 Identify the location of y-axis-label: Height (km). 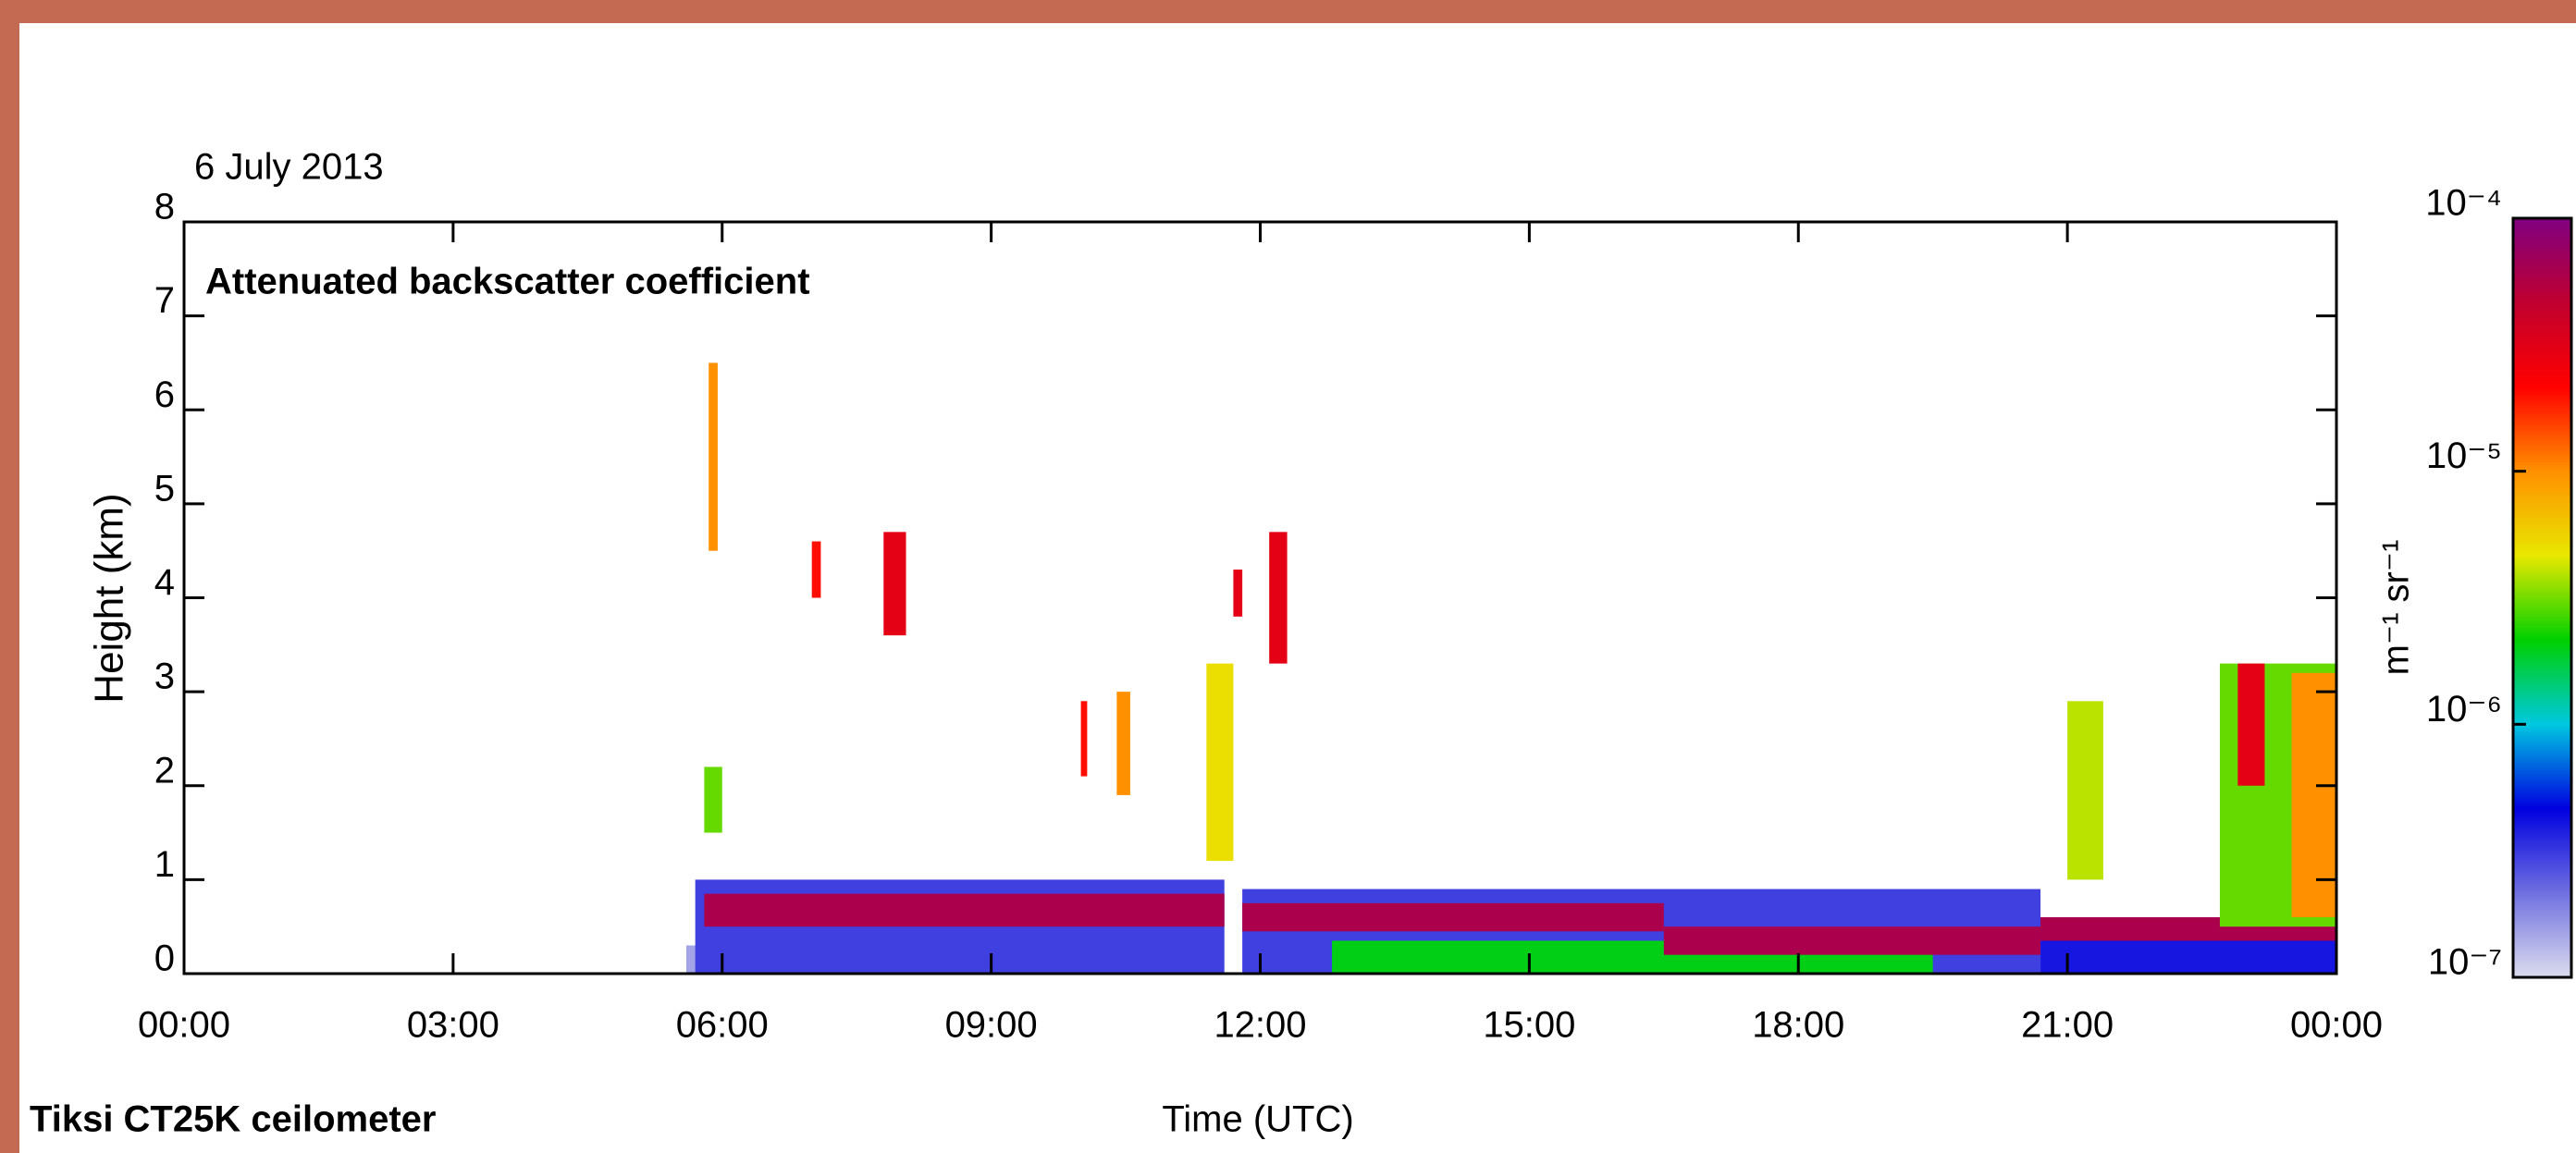
(109, 598).